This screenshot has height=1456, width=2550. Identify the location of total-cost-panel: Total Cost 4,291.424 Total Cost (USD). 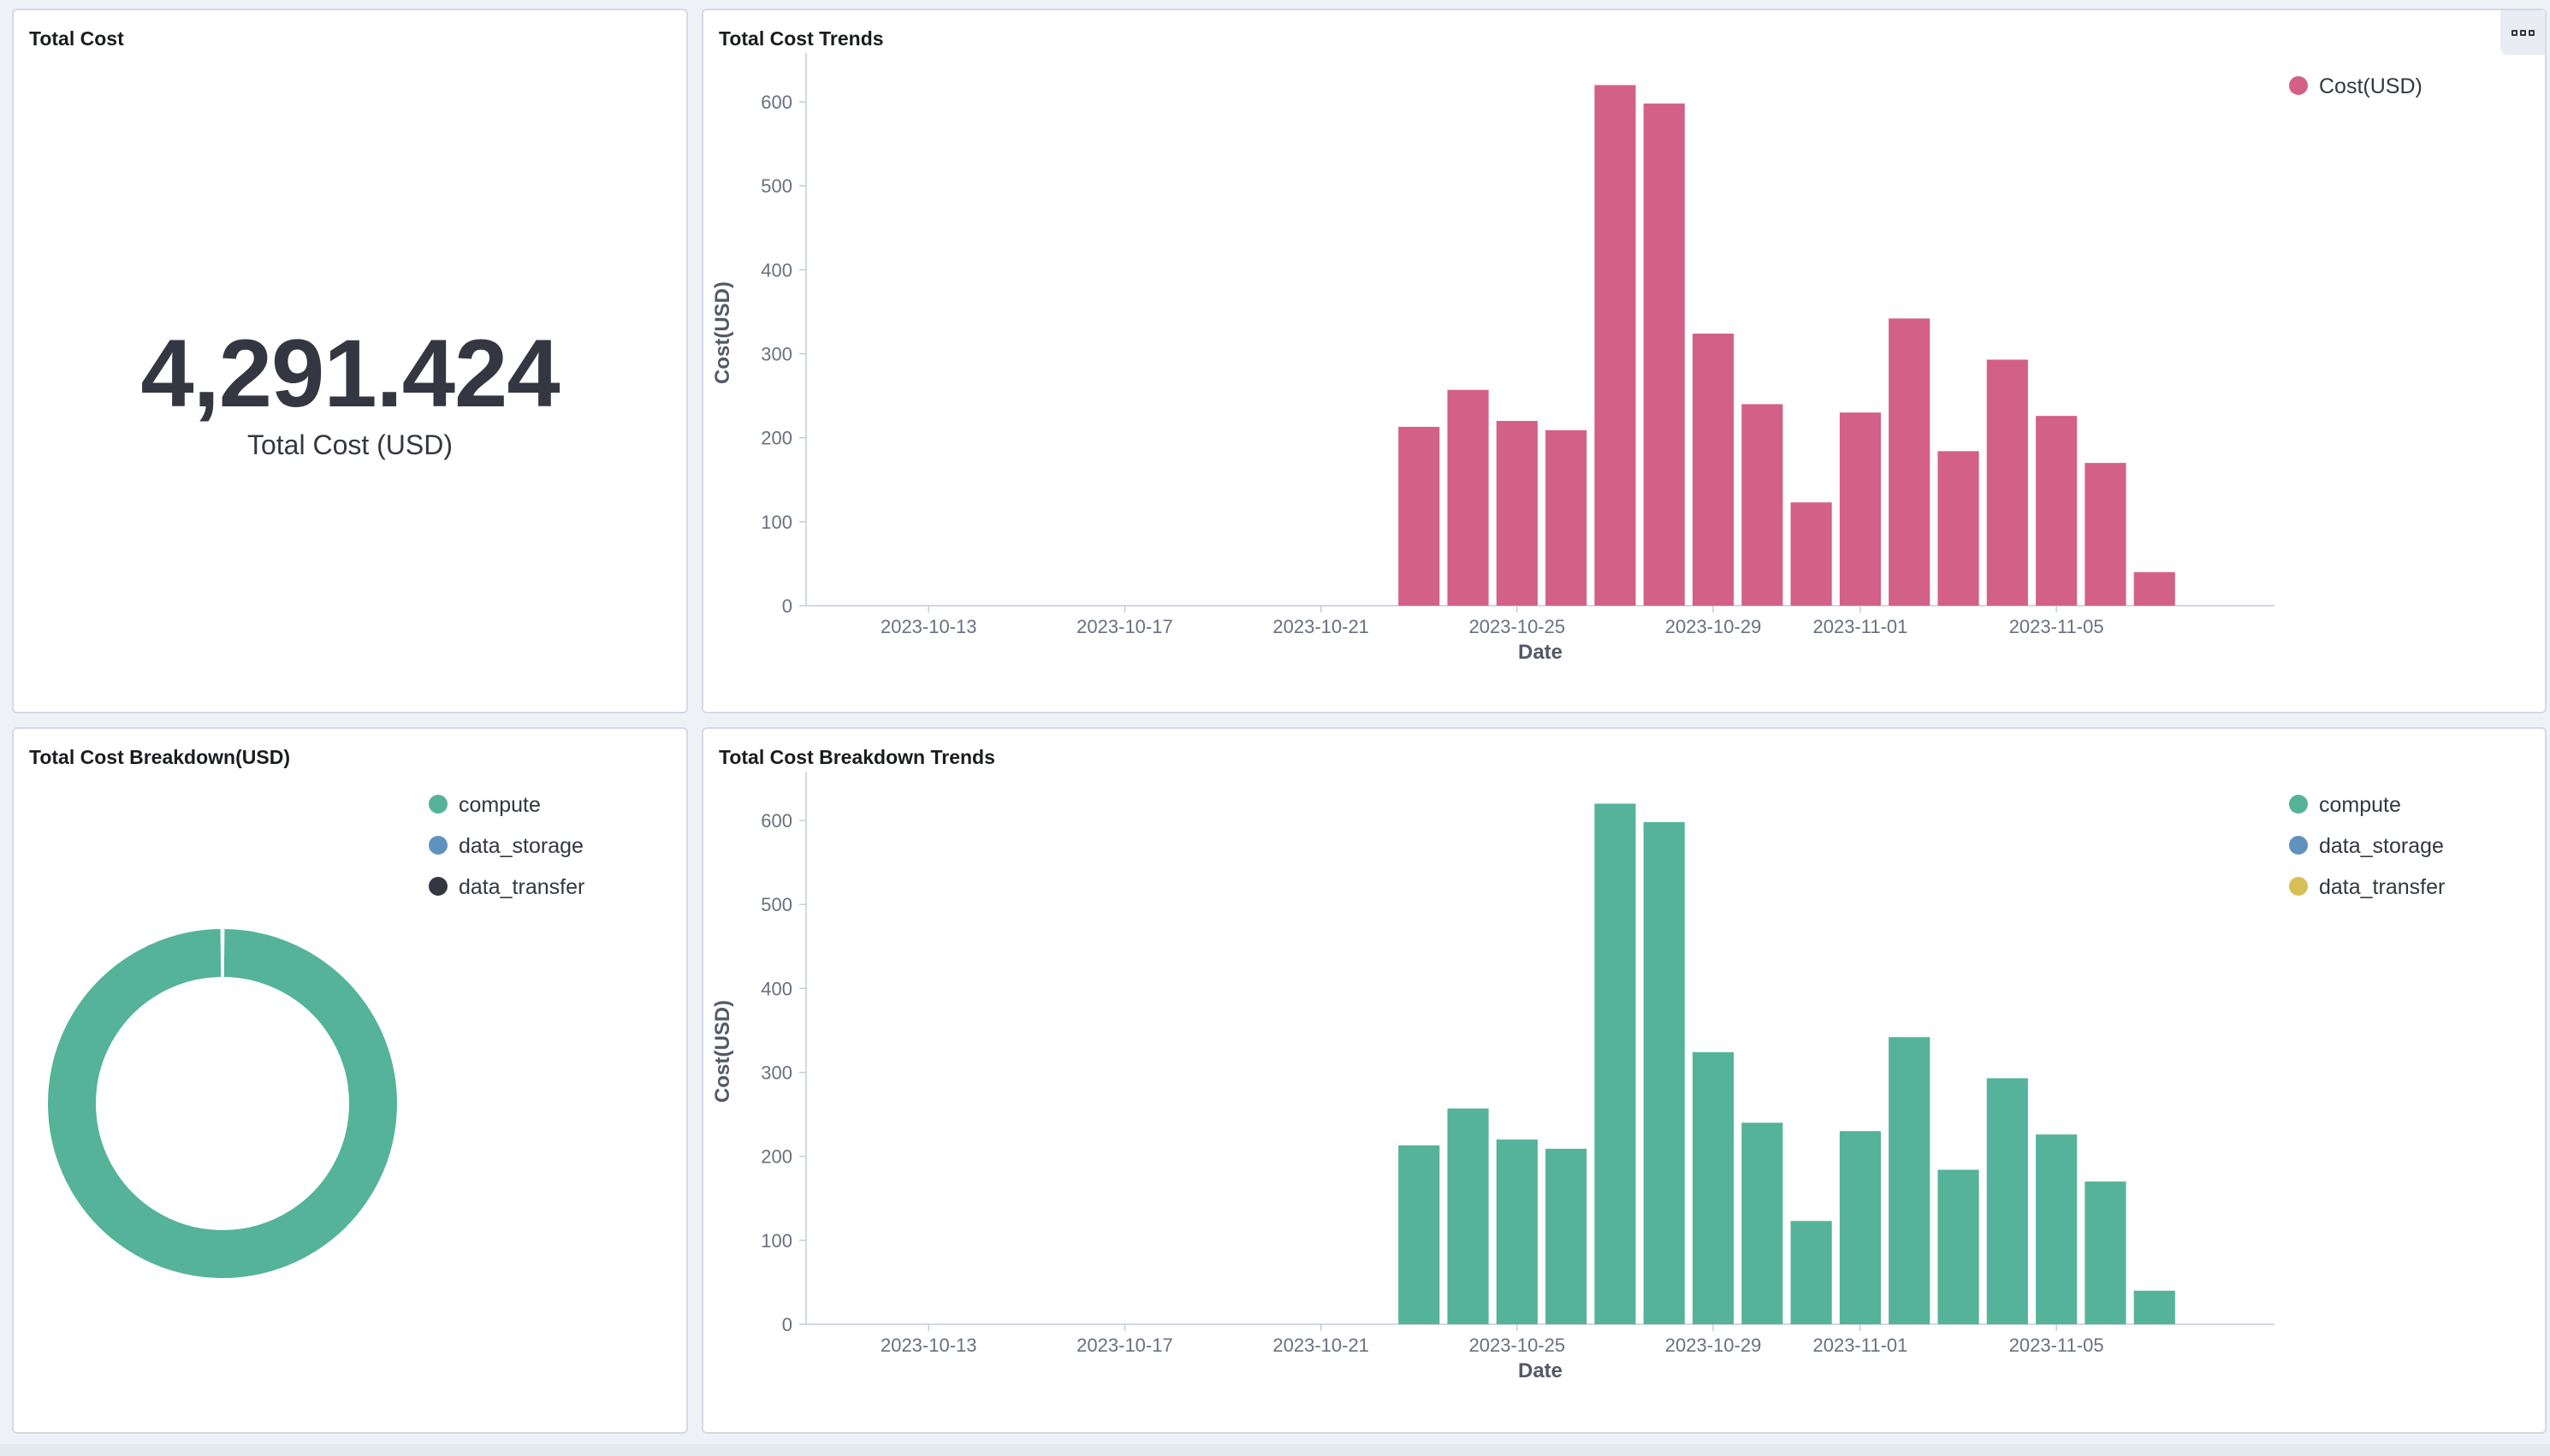
(350, 361).